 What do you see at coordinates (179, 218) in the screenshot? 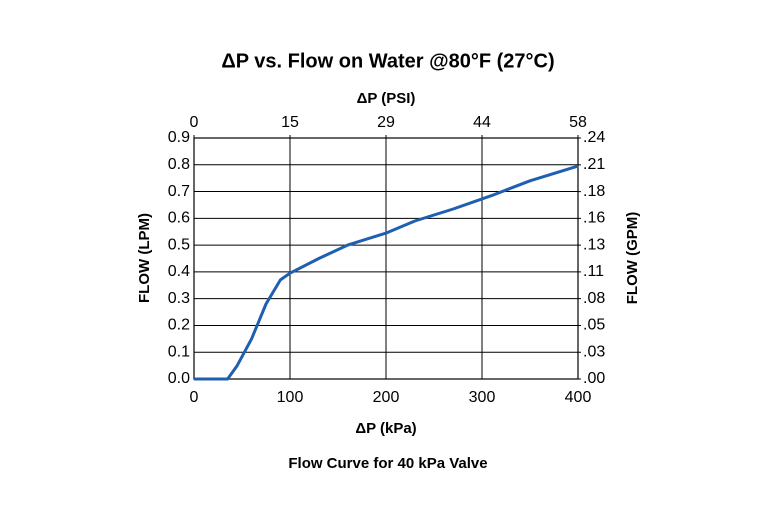
I see `y-tick-label: 0.6` at bounding box center [179, 218].